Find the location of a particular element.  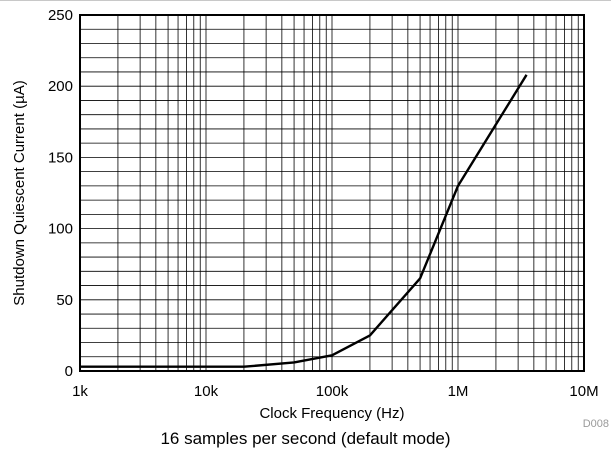

x-tick-labels: 1k 10k 100k 1M 10M is located at coordinates (335, 391).